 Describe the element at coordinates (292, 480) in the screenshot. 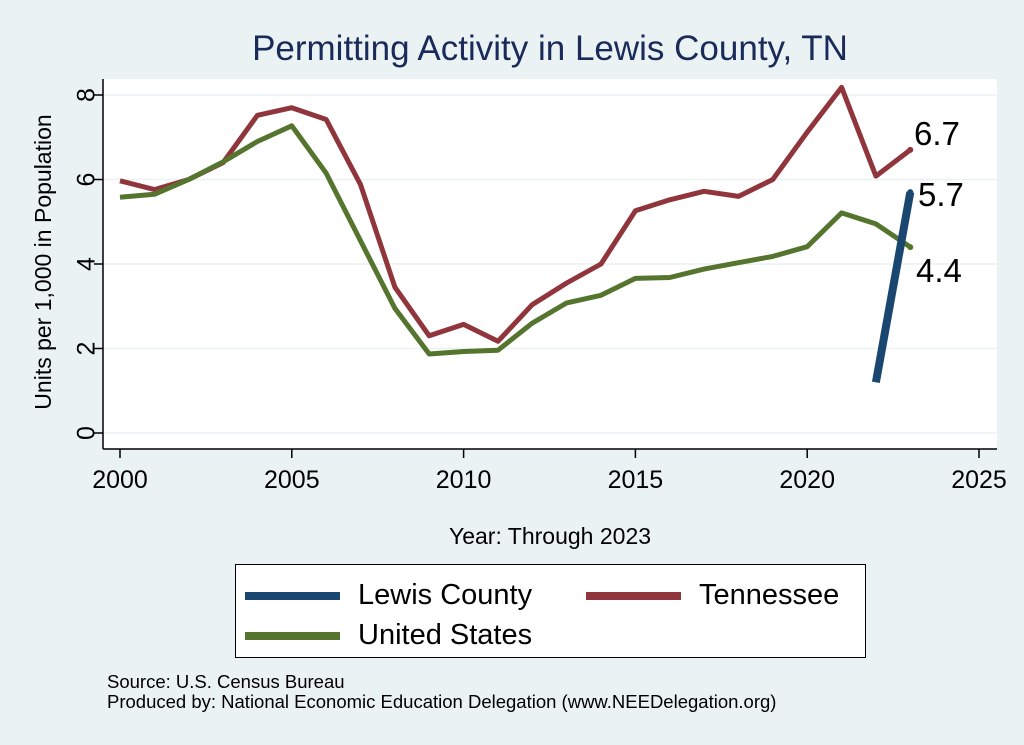

I see `x-tick-label: 2005` at that location.